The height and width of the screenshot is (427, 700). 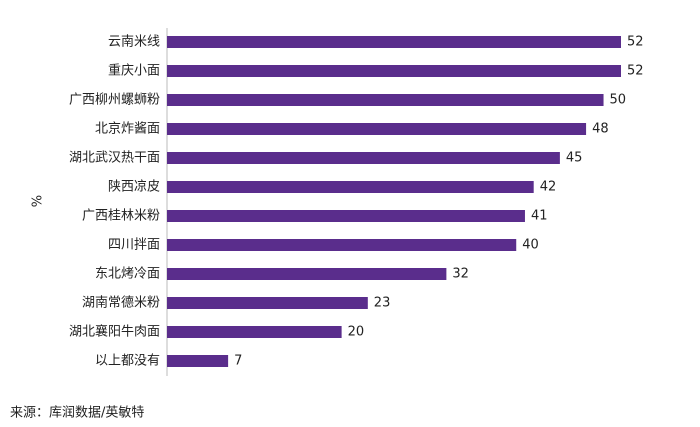 What do you see at coordinates (77, 413) in the screenshot?
I see `source-note: 来源：库润数据/英敏特` at bounding box center [77, 413].